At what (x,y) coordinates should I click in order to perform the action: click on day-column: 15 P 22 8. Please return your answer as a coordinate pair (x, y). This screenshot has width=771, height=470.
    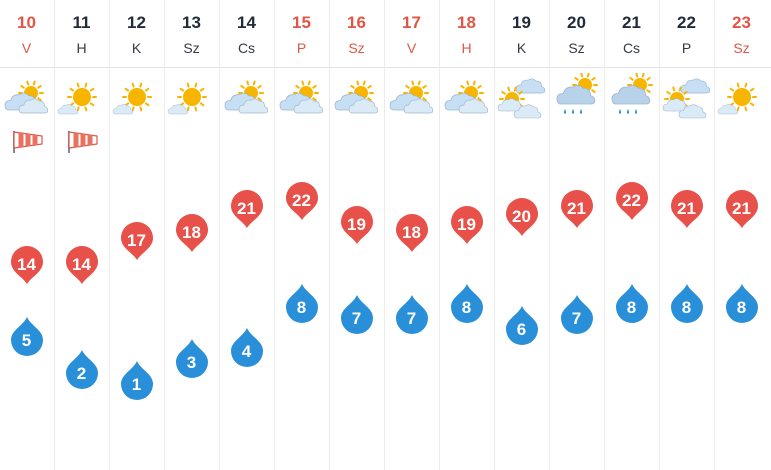
    Looking at the image, I should click on (301, 235).